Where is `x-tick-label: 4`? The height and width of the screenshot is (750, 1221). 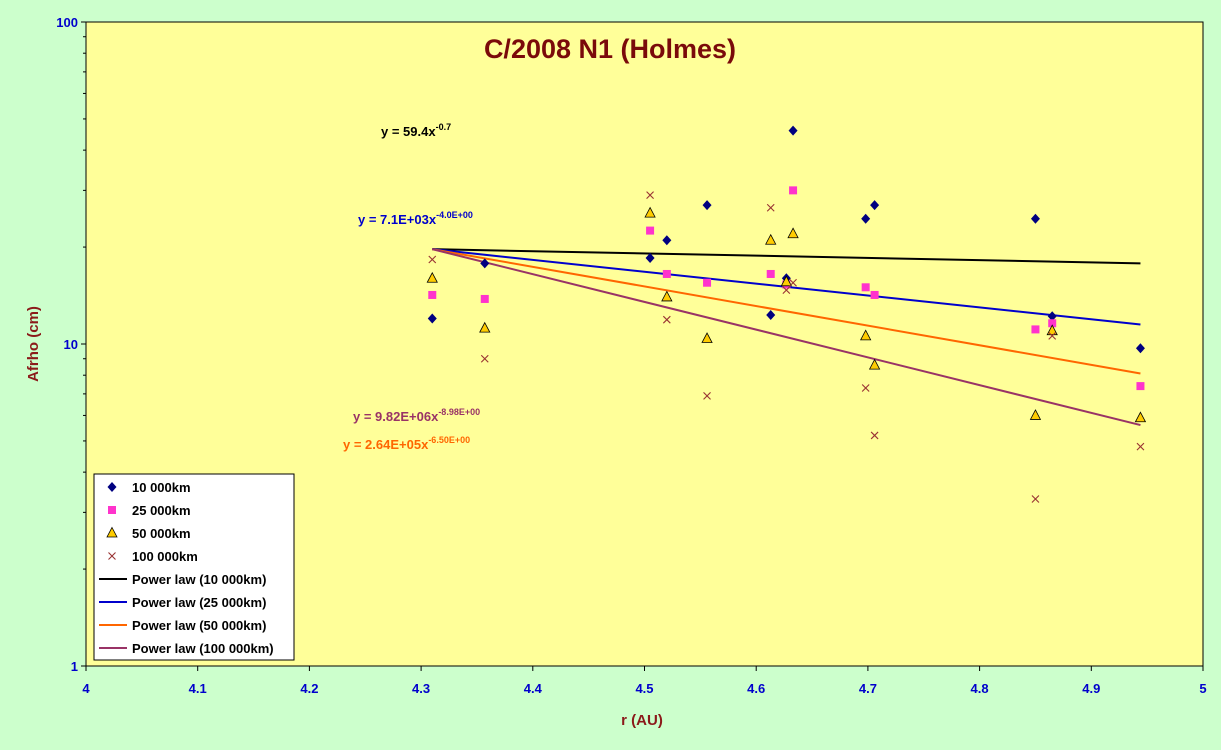 x-tick-label: 4 is located at coordinates (86, 688).